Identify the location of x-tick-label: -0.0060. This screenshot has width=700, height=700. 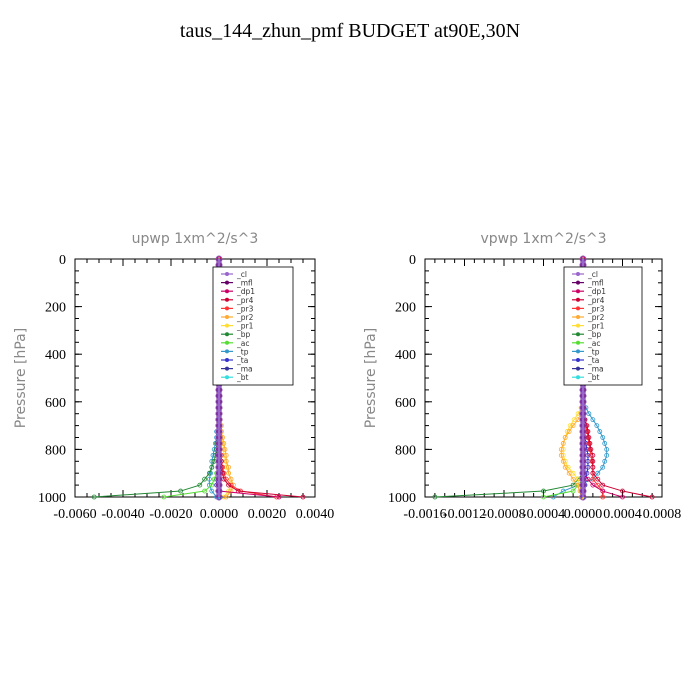
(74, 514).